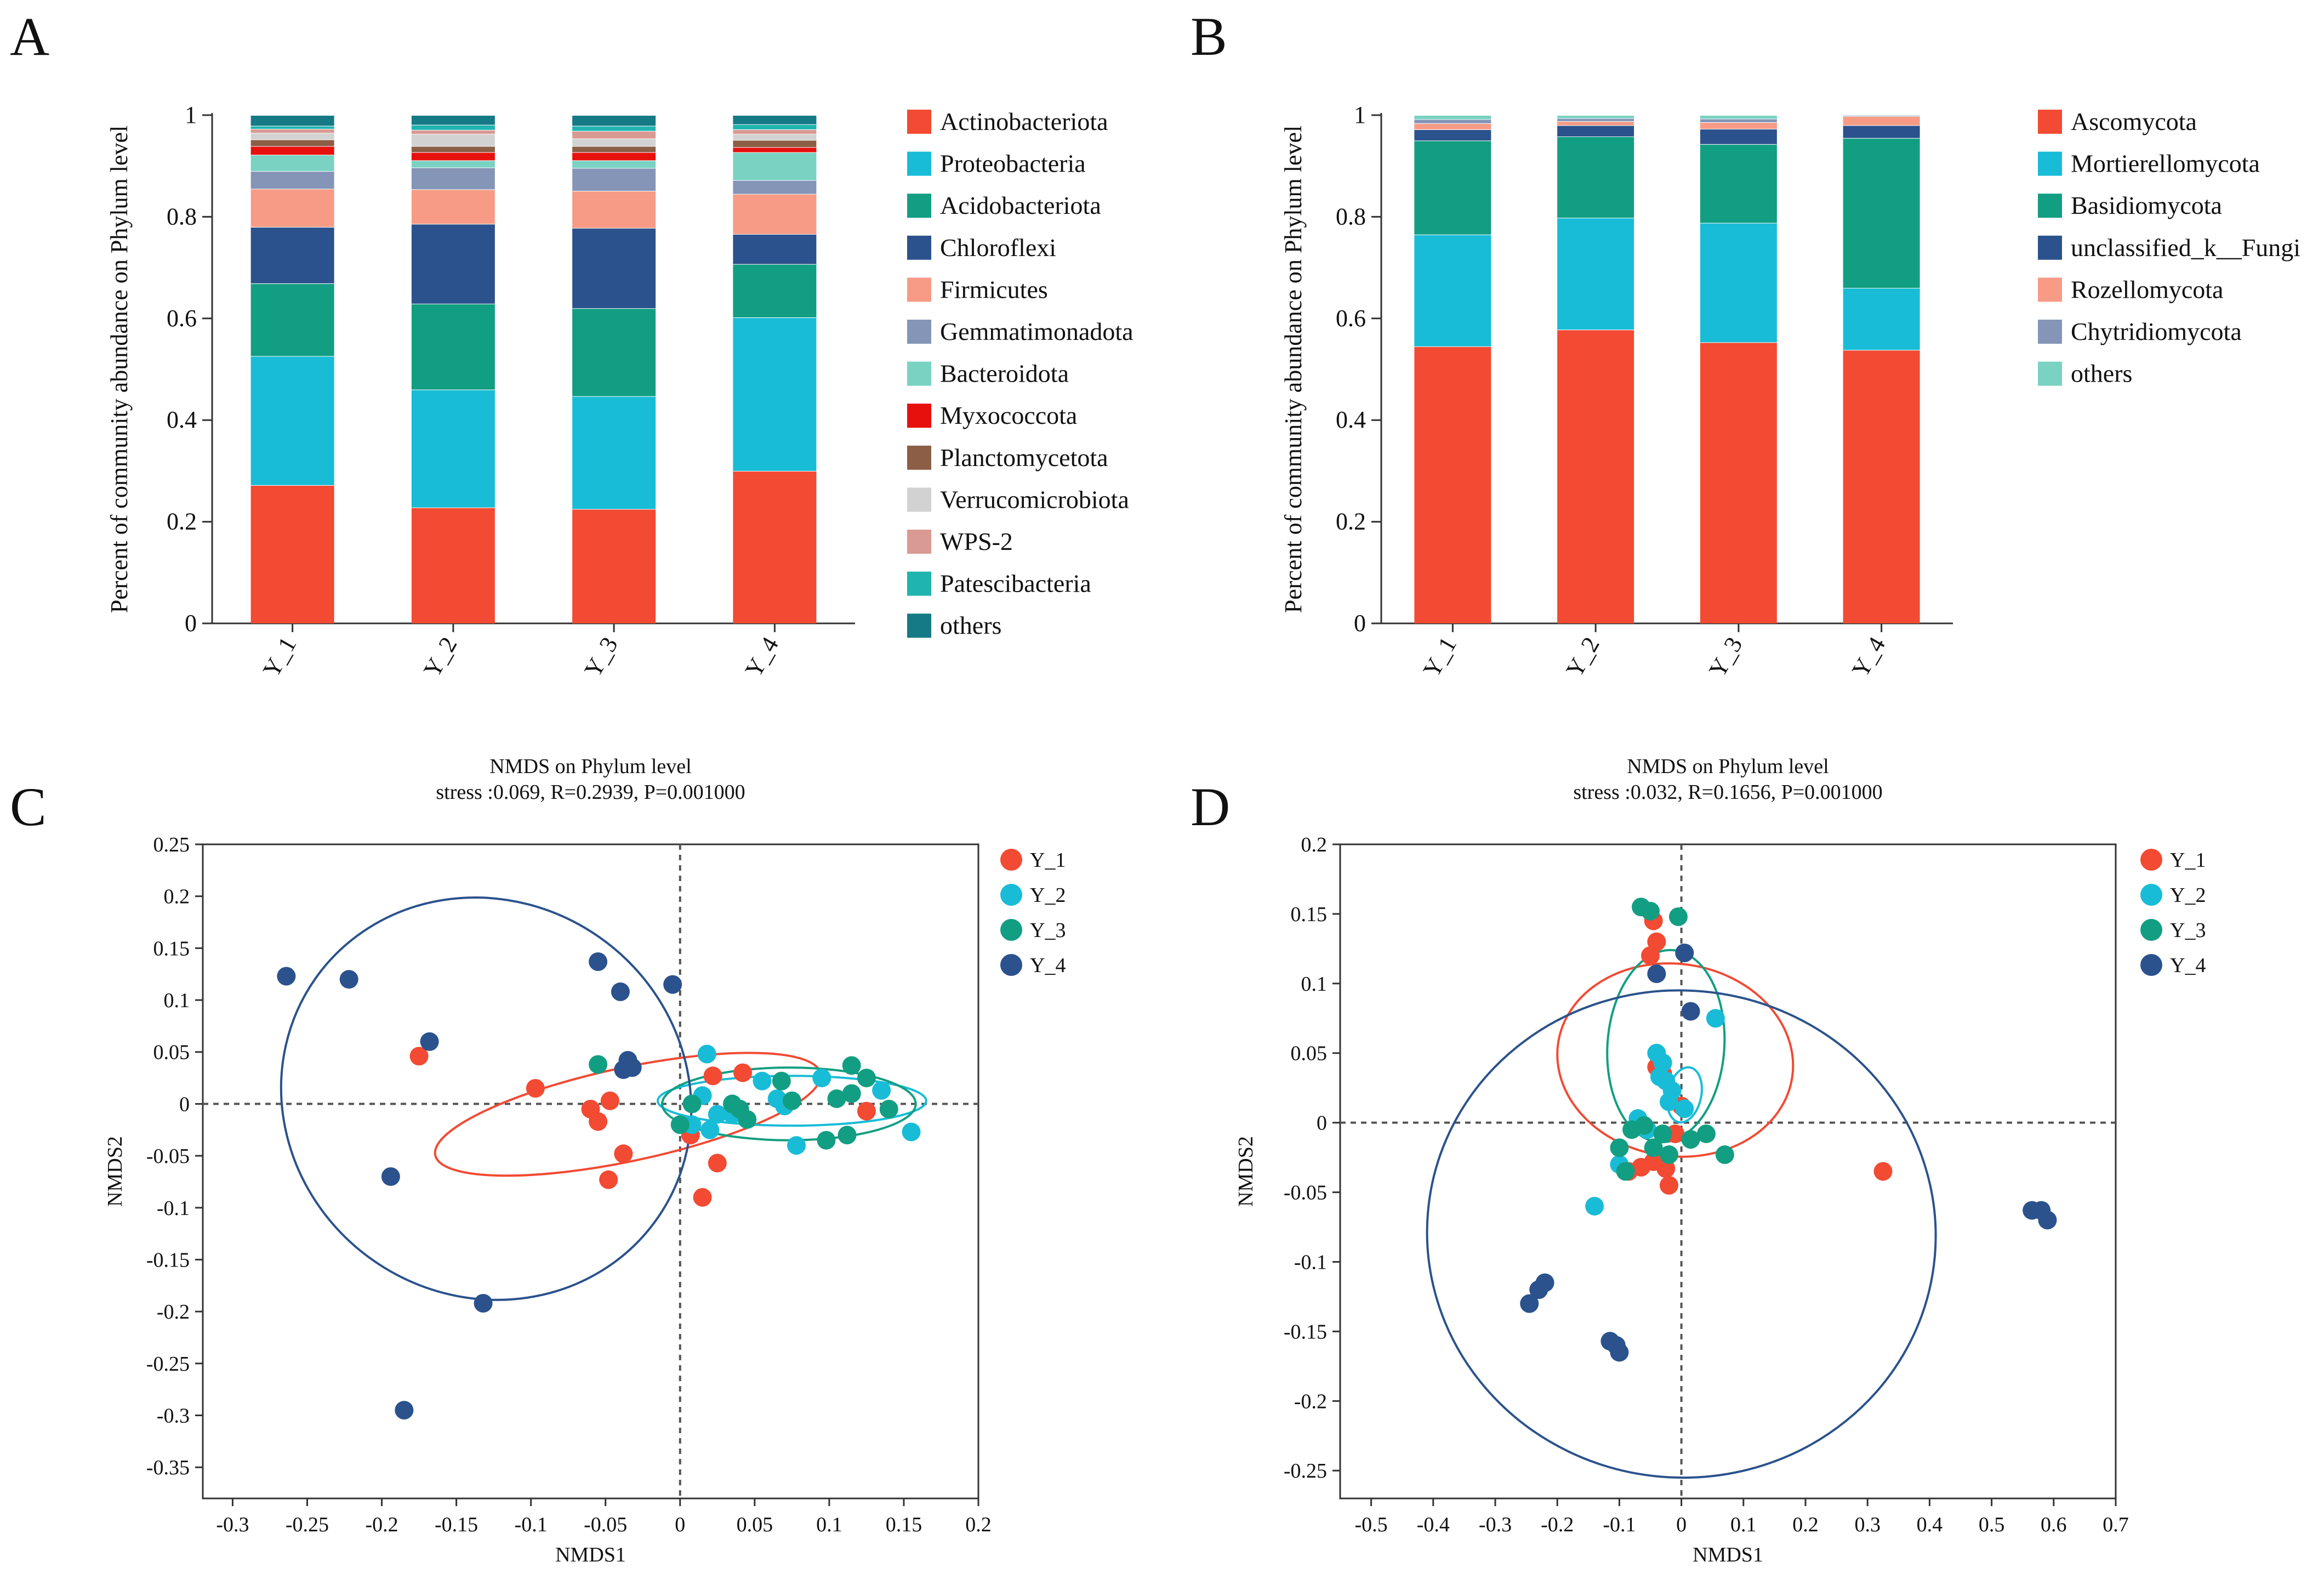  What do you see at coordinates (1036, 331) in the screenshot?
I see `legend-label: Gemmatimonadota` at bounding box center [1036, 331].